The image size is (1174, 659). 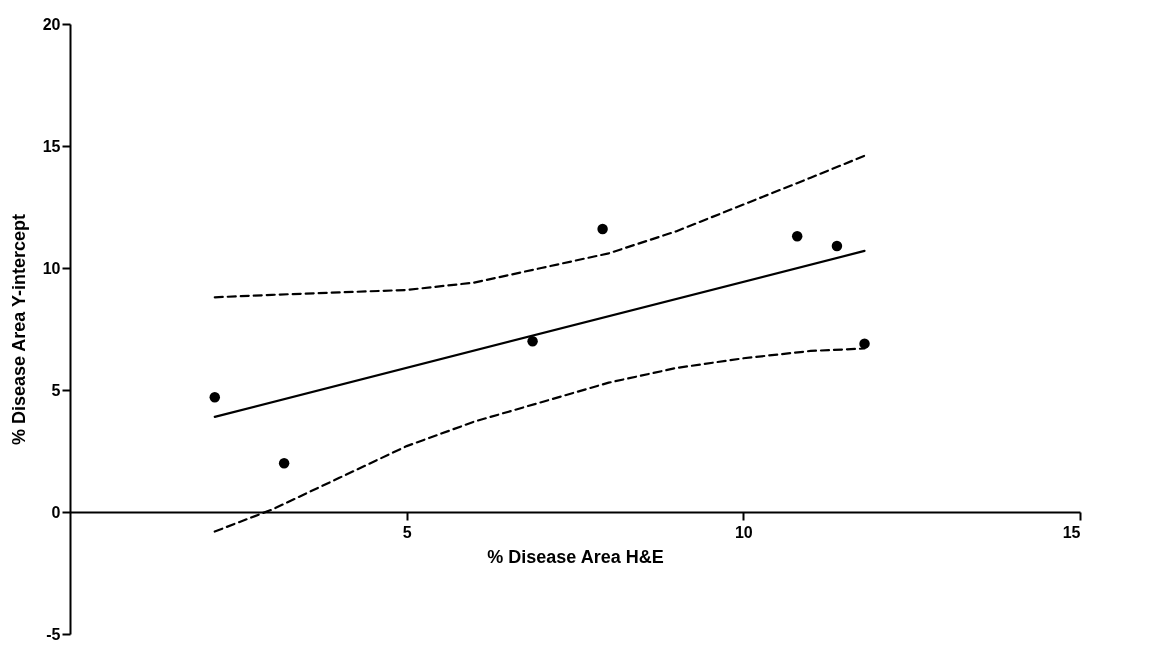 I want to click on y-tick-label: 15, so click(x=51, y=146).